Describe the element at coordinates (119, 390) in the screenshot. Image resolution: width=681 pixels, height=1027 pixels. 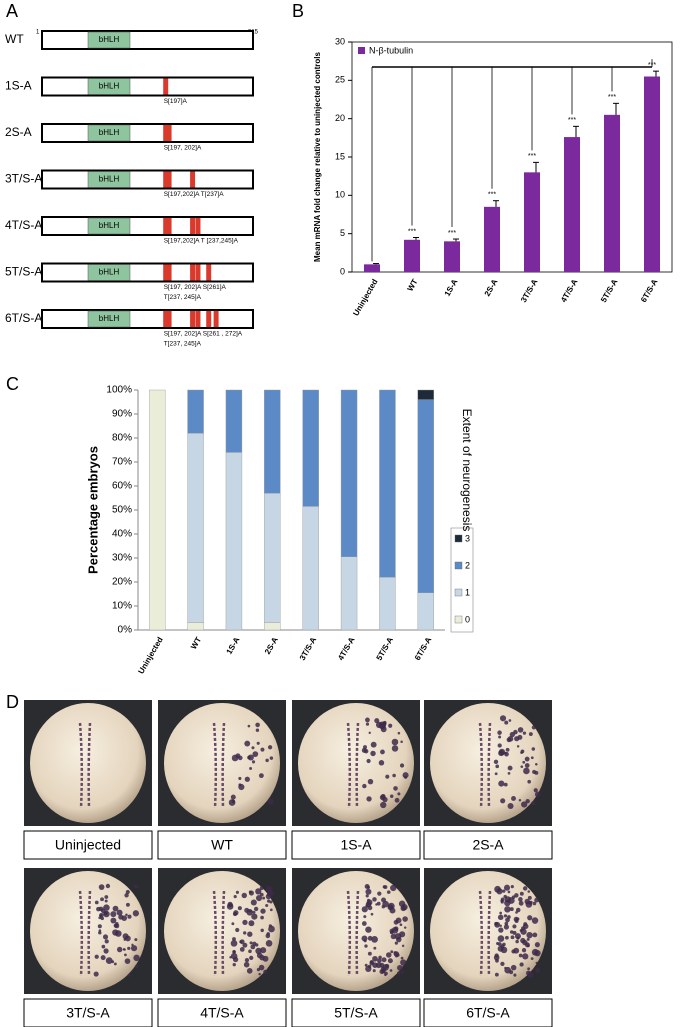
I see `y-tick-label: 100%` at that location.